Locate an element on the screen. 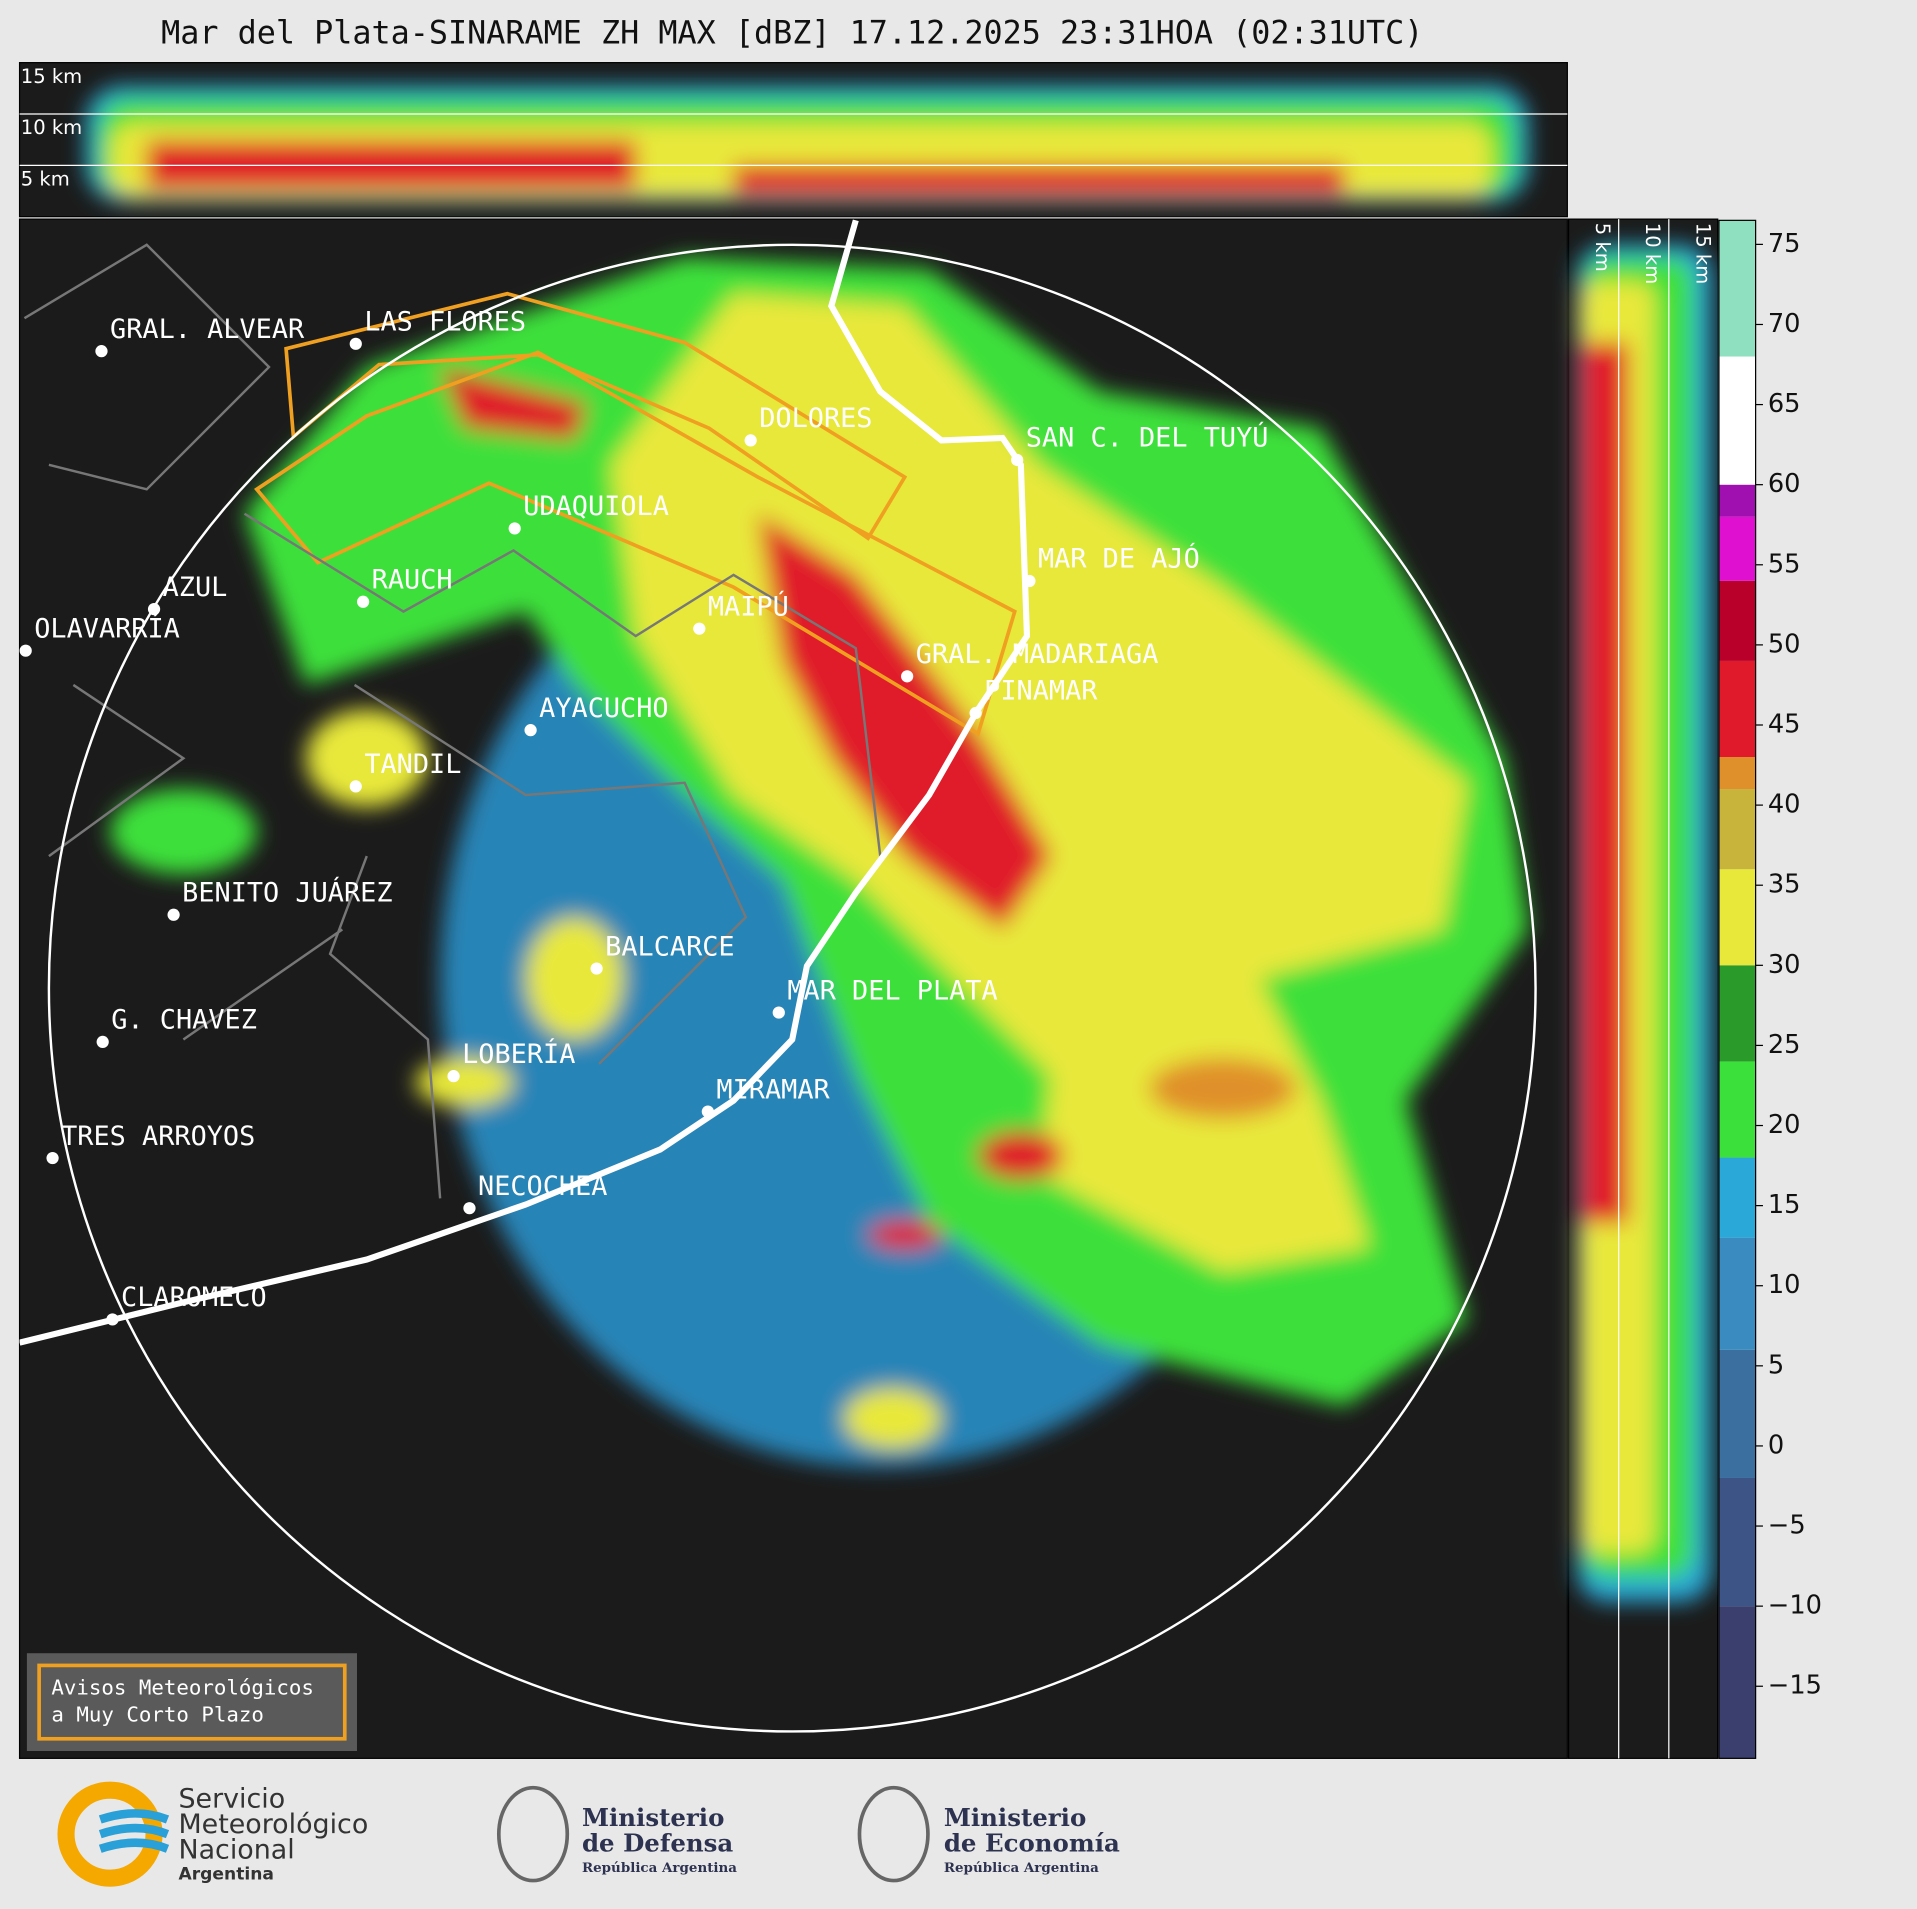  legend-text: a Muy Corto Plazo is located at coordinates (157, 1715).